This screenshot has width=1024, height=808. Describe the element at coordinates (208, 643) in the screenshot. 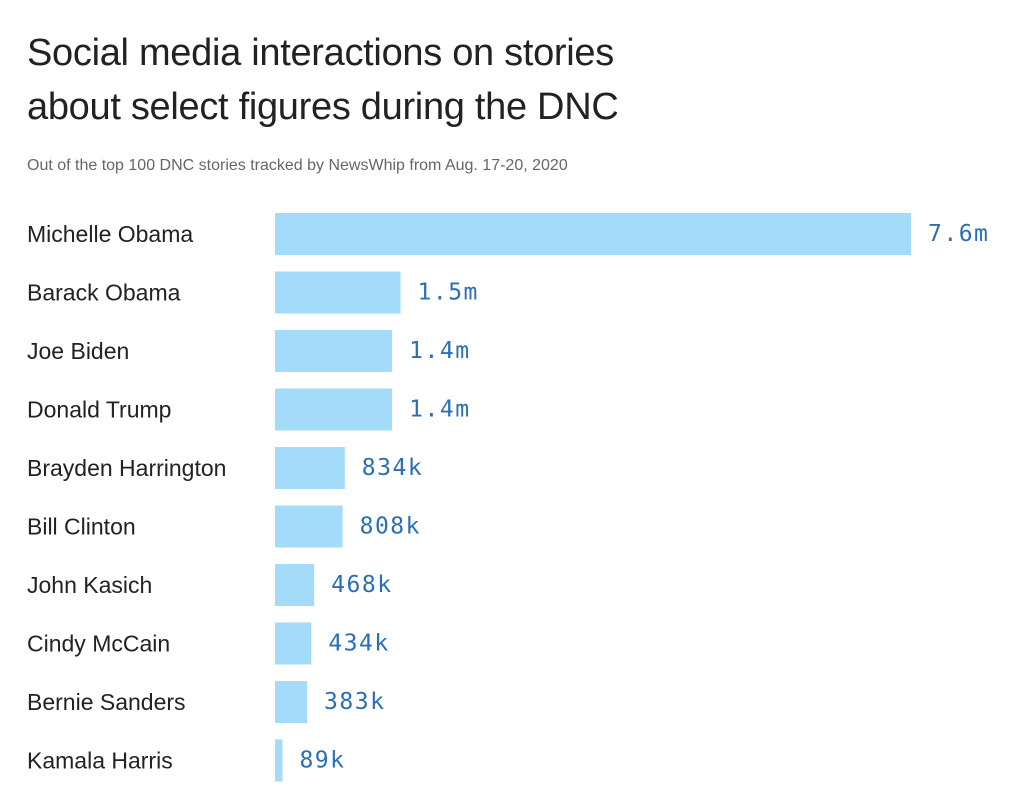

I see `bar-row: Cindy McCain 434k` at that location.